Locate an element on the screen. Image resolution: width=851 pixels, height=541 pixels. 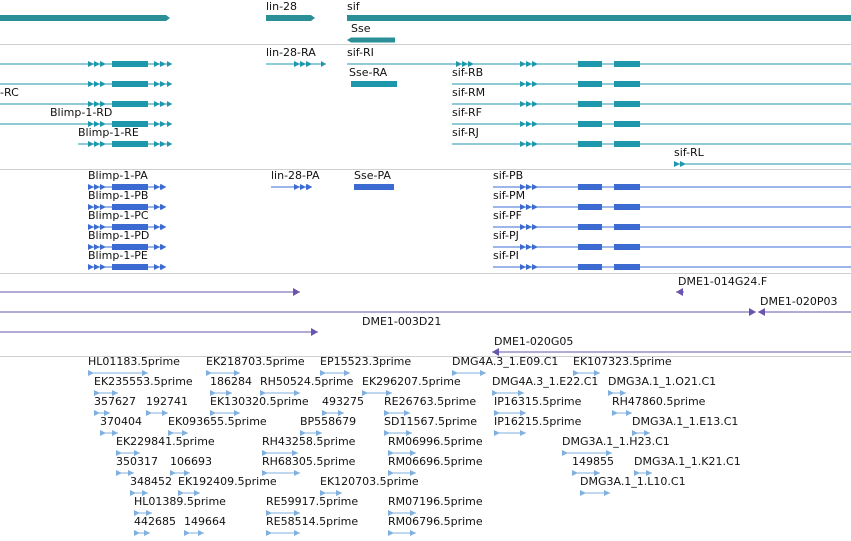
proteins-feature-label: Blimp-1-PC is located at coordinates (118, 215).